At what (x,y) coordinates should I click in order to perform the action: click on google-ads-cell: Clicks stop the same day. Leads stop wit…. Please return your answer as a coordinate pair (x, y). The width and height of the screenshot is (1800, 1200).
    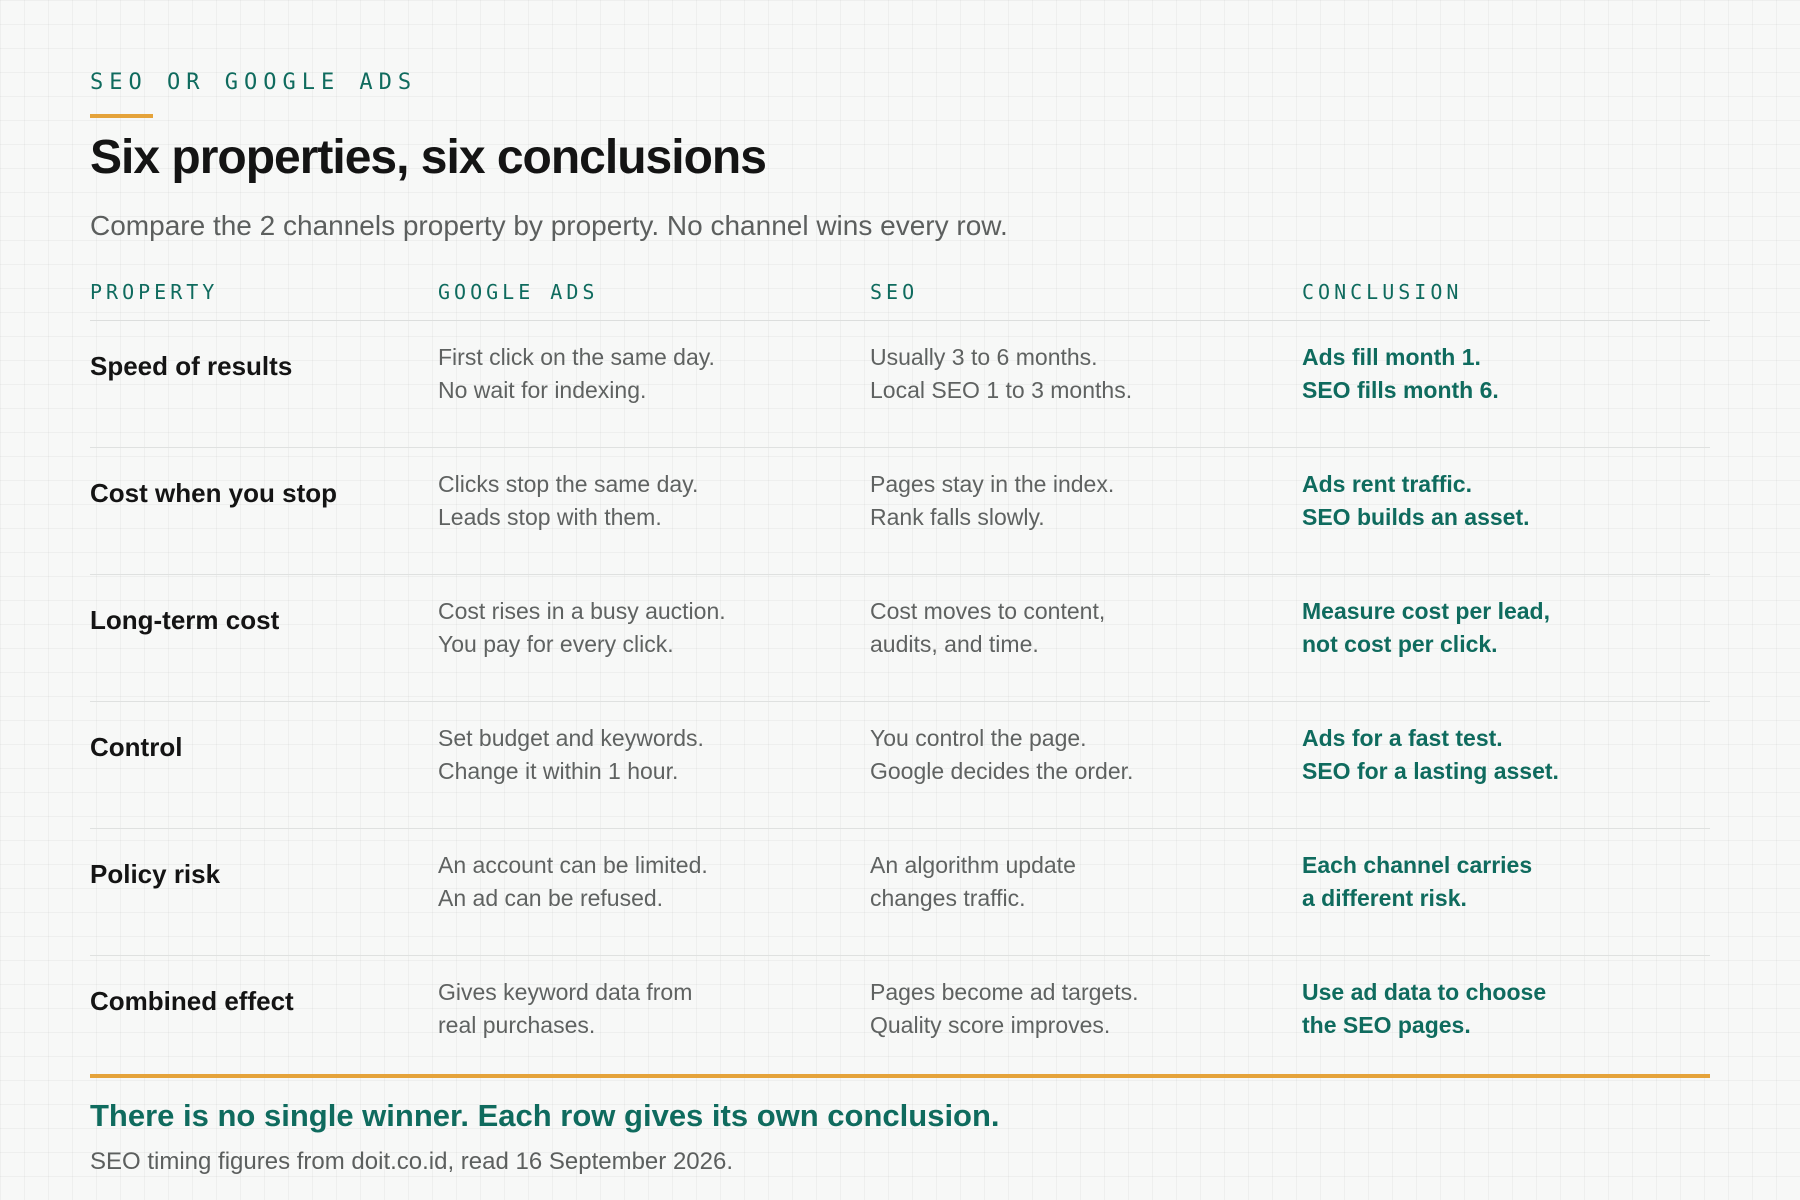
    Looking at the image, I should click on (568, 501).